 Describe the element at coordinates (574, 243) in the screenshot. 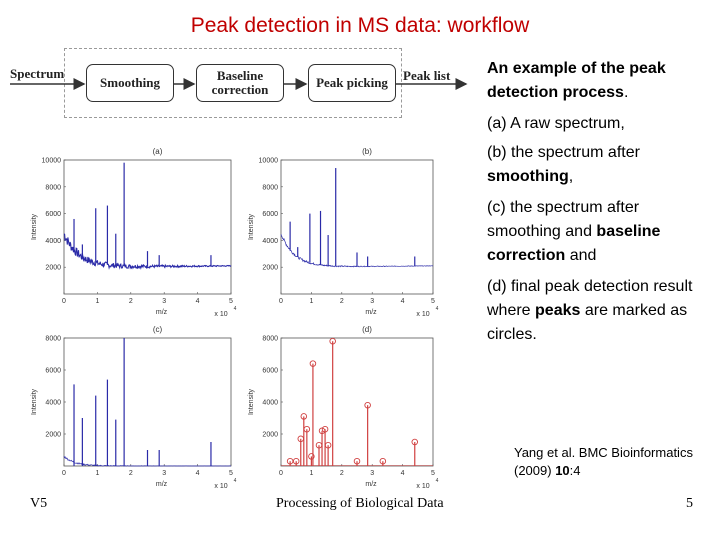

I see `description-c-bold: baseline correction` at that location.